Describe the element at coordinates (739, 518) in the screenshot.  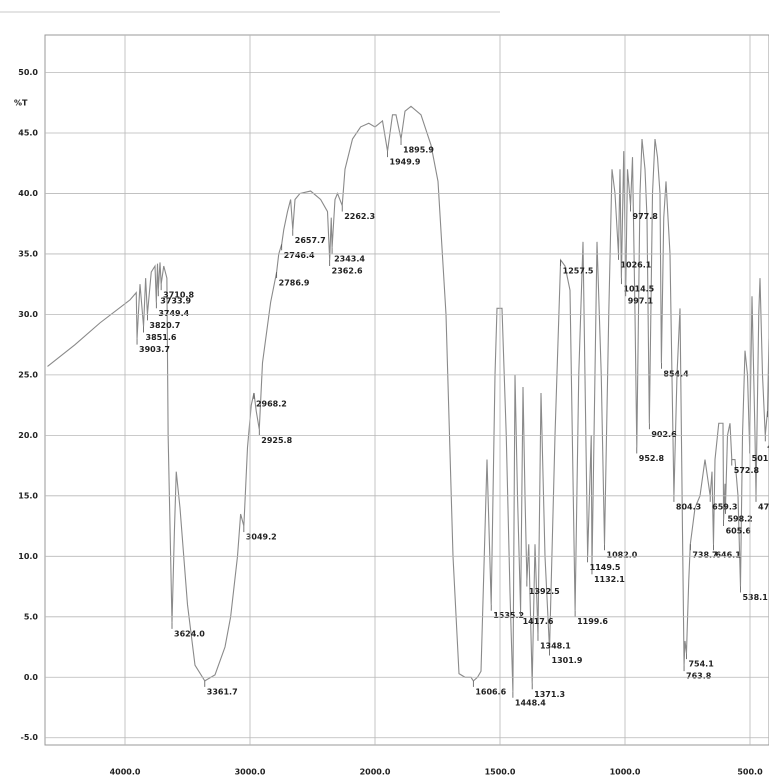
I see `peak-label: 598.2` at that location.